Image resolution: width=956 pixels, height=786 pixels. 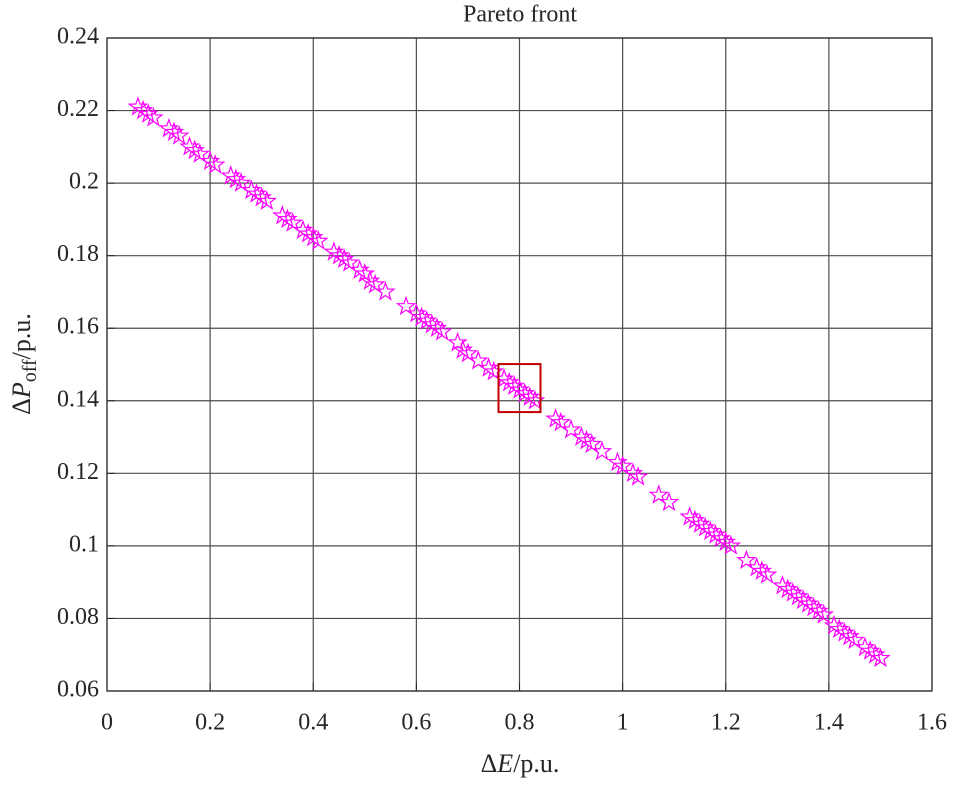 I want to click on y-tick-label: 0.16, so click(x=78, y=327).